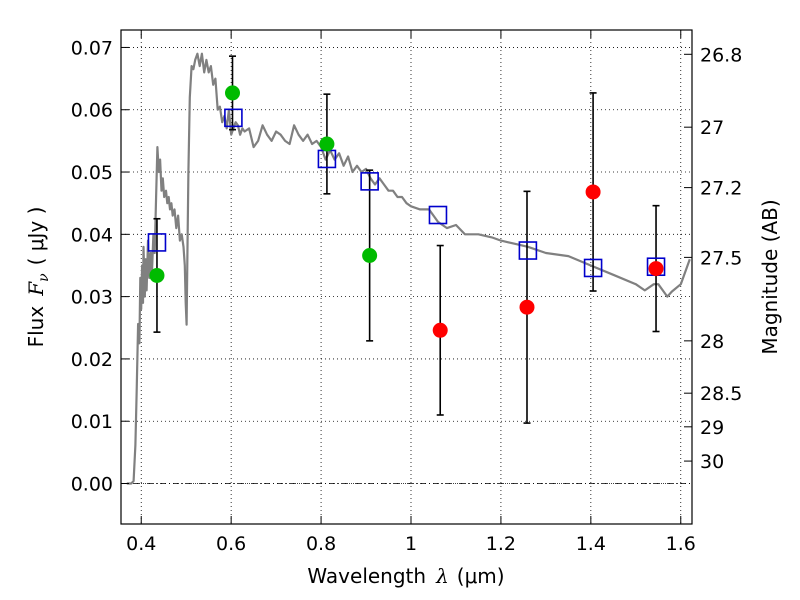  What do you see at coordinates (231, 544) in the screenshot?
I see `x-tick-label: 0.6` at bounding box center [231, 544].